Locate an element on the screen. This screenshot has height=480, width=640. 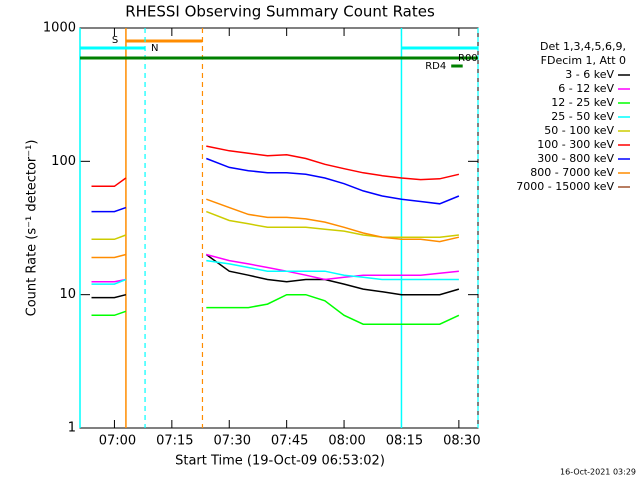
legend-label: 100 - 300 keV is located at coordinates (575, 144).